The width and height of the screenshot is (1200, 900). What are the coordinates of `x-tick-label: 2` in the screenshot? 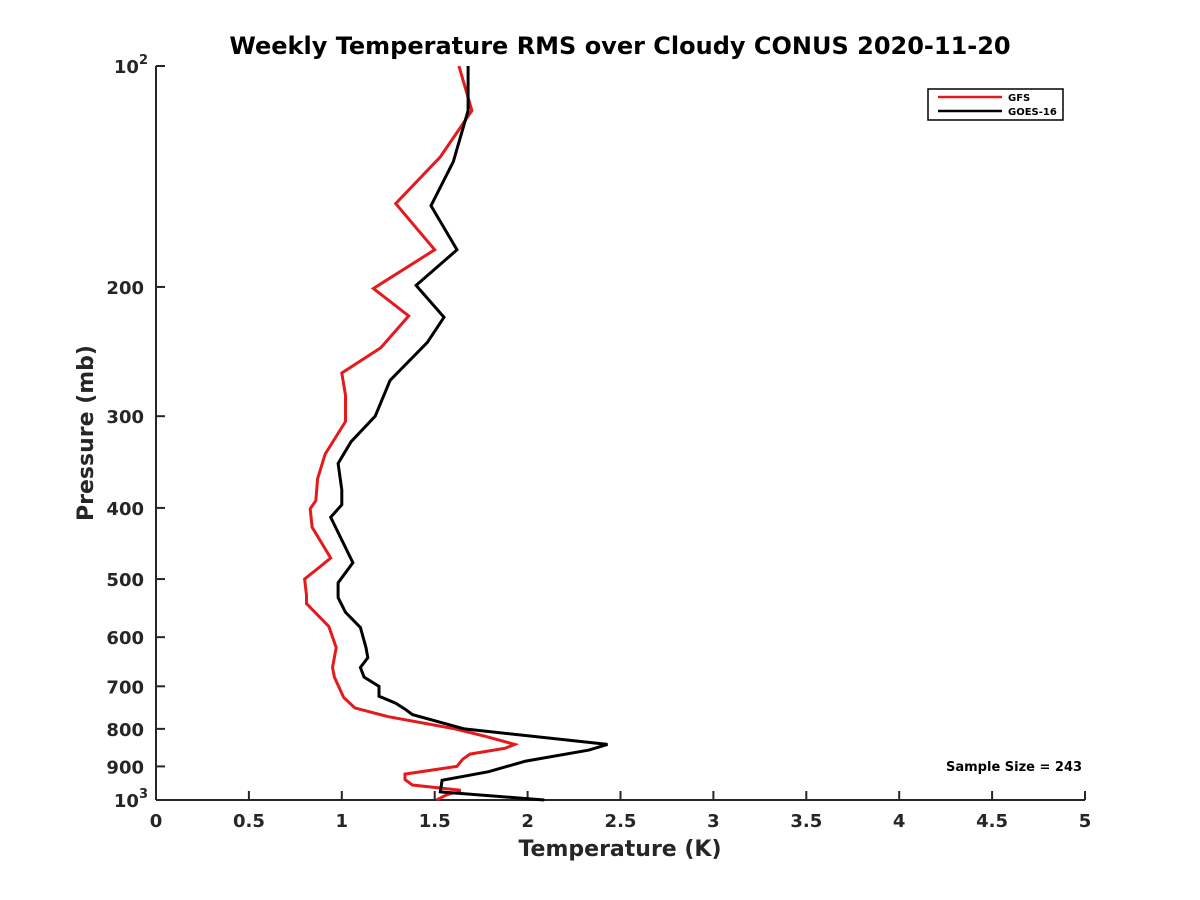 It's located at (527, 821).